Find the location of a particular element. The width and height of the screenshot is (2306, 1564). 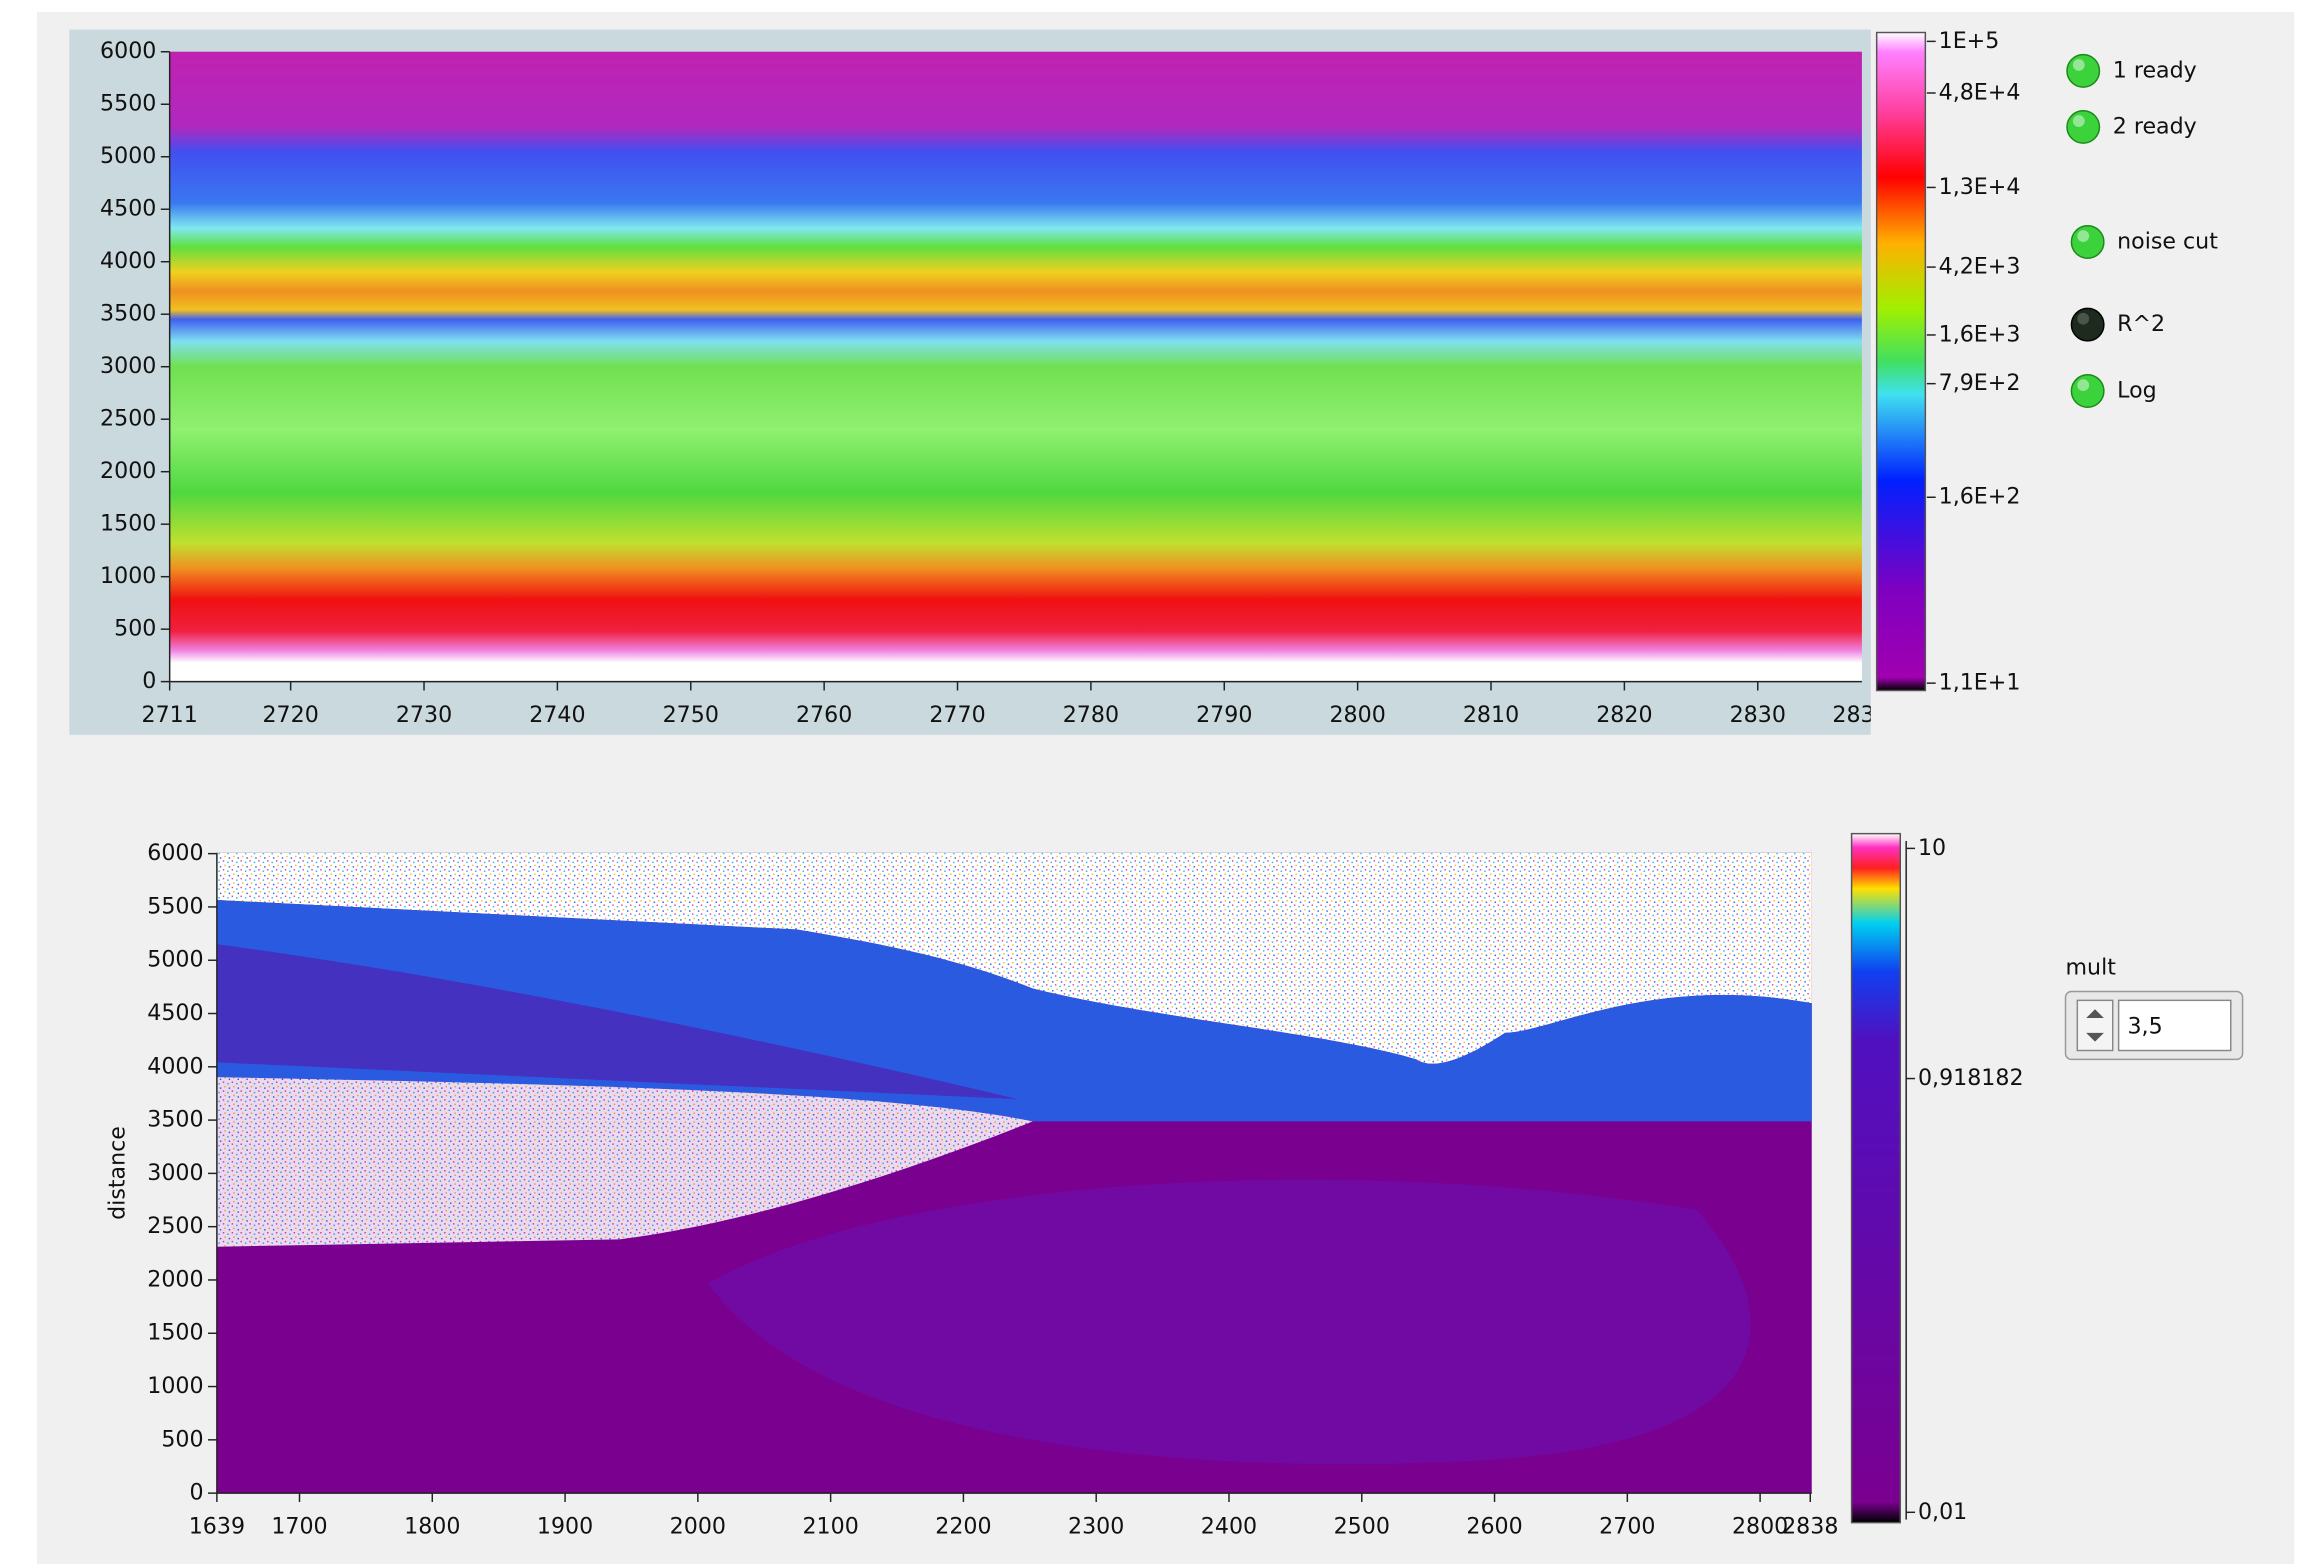

x-tick-label: 2500 is located at coordinates (1362, 1527).